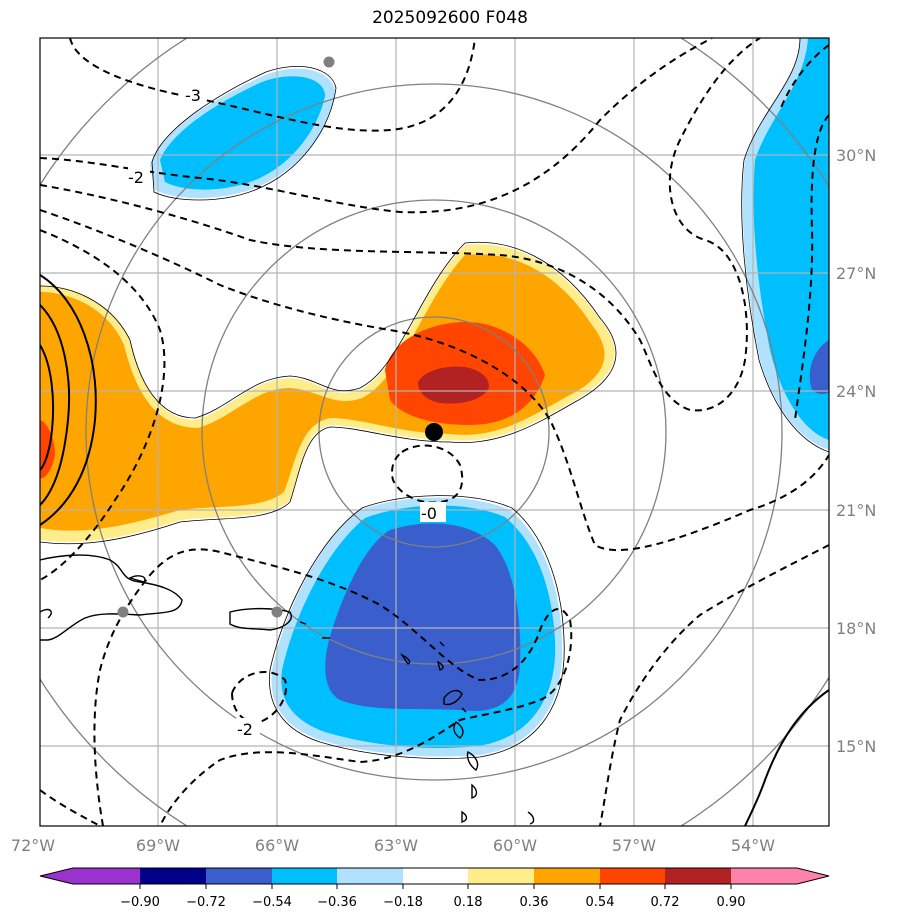 Image resolution: width=900 pixels, height=924 pixels. Describe the element at coordinates (731, 902) in the screenshot. I see `colorbar-tick-label: 0.90` at that location.